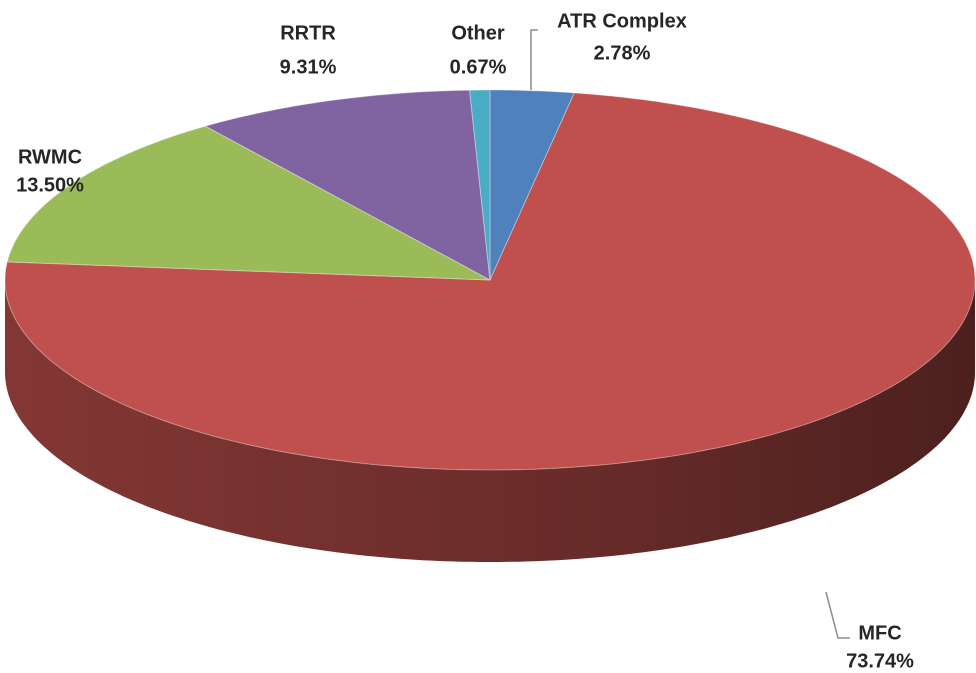 The height and width of the screenshot is (673, 976). I want to click on value-label: 13.50%, so click(50, 185).